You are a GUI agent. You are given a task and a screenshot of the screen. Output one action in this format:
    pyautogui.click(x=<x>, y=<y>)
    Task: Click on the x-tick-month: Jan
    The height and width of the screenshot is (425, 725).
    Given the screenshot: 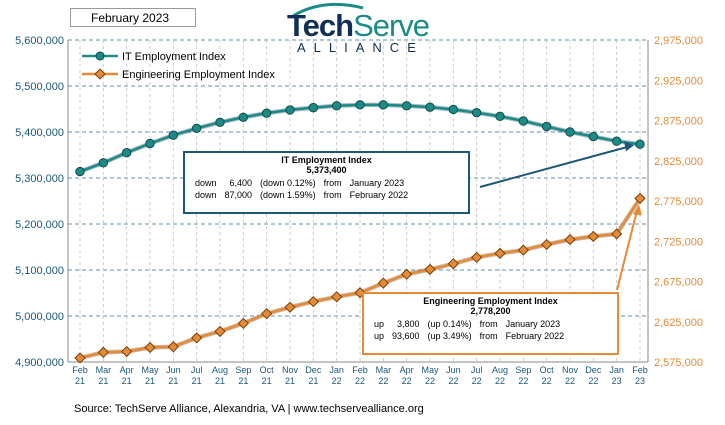 What is the action you would take?
    pyautogui.click(x=616, y=370)
    